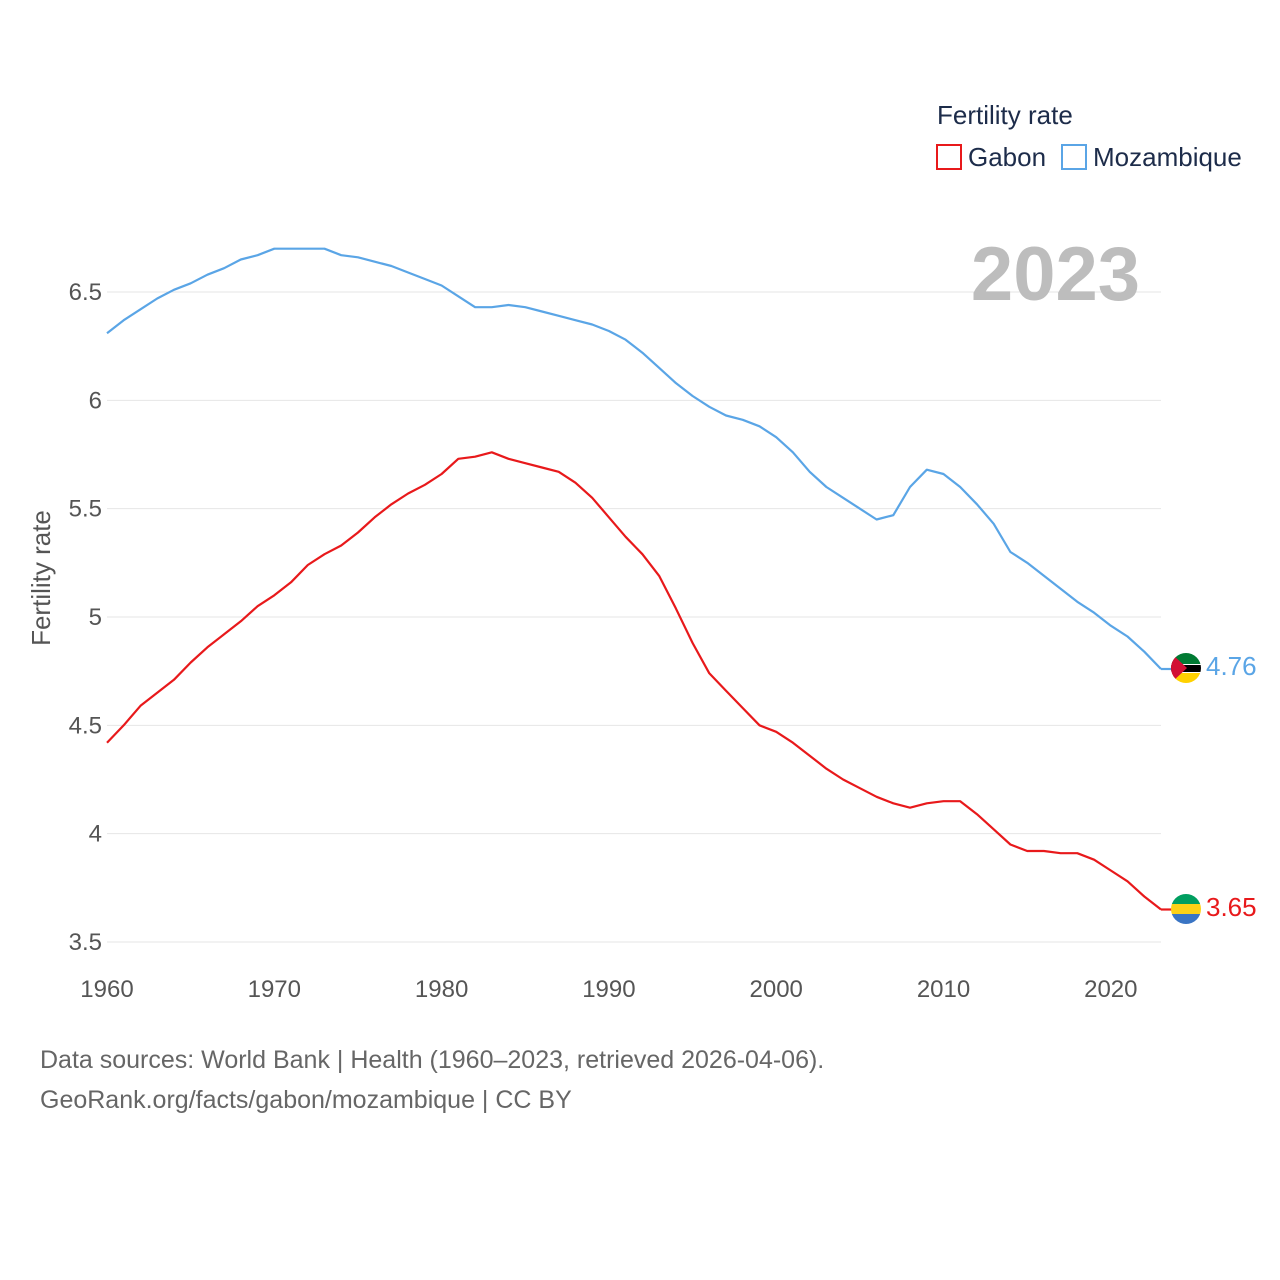  Describe the element at coordinates (949, 157) in the screenshot. I see `legend-swatch-gabon` at that location.